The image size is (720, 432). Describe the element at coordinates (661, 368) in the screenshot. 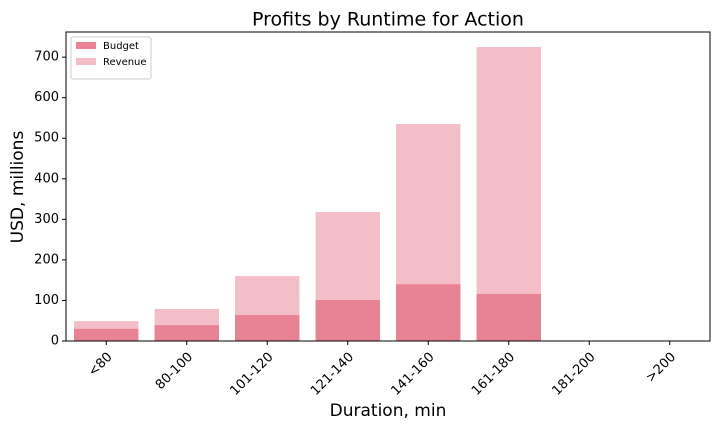

I see `x-tick-label: >200` at that location.